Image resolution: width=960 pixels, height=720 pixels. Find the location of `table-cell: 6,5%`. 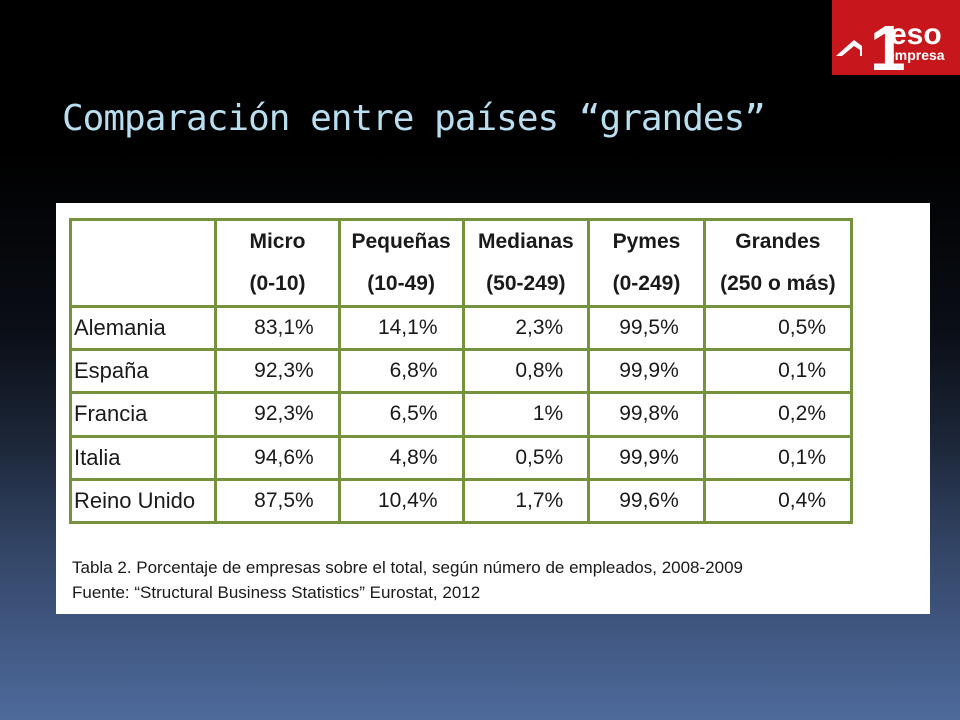

table-cell: 6,5% is located at coordinates (401, 414).